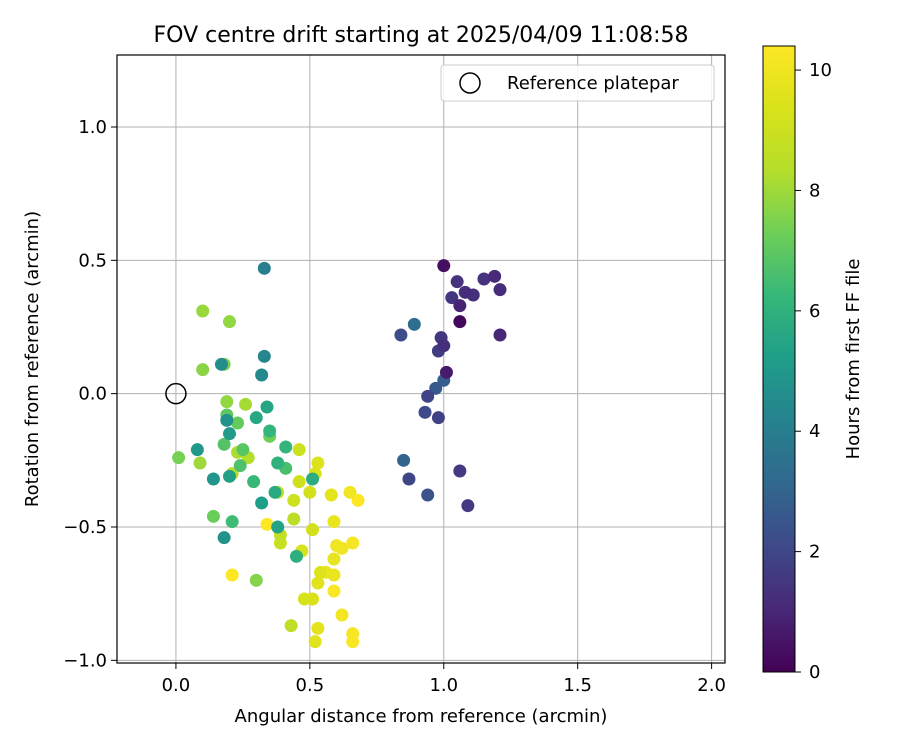 The height and width of the screenshot is (754, 900). What do you see at coordinates (92, 260) in the screenshot?
I see `y-tick-label: 0.5` at bounding box center [92, 260].